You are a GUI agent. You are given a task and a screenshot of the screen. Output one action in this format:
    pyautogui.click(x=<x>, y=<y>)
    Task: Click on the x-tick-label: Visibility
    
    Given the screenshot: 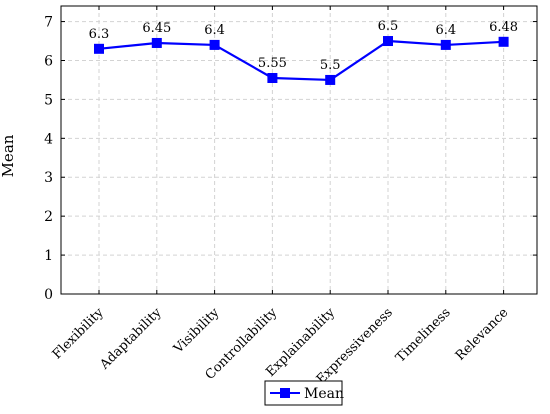 What is the action you would take?
    pyautogui.click(x=196, y=331)
    